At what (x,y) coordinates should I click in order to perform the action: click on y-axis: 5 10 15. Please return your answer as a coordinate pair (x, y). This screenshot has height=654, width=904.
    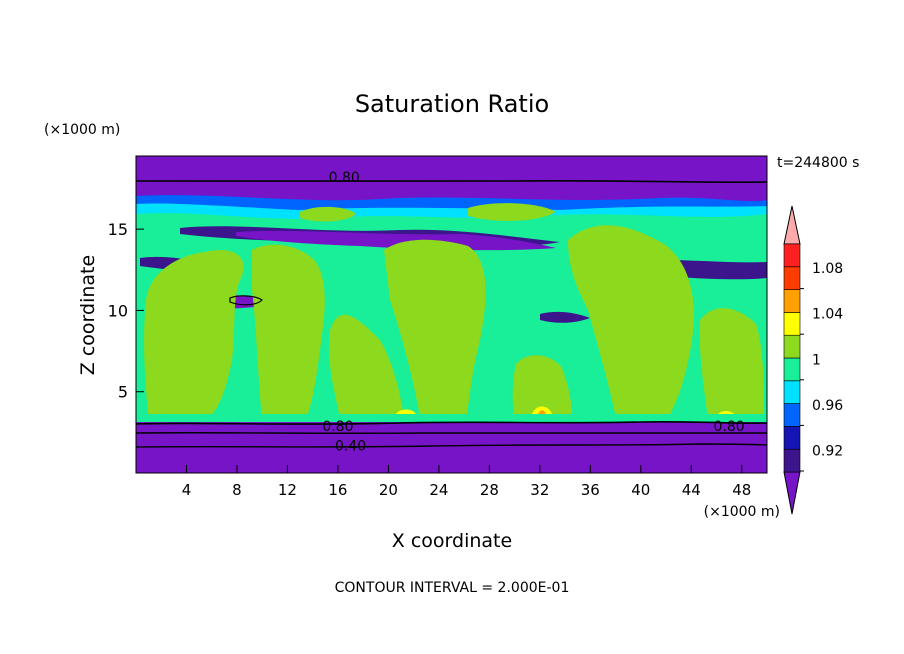
    Looking at the image, I should click on (126, 311).